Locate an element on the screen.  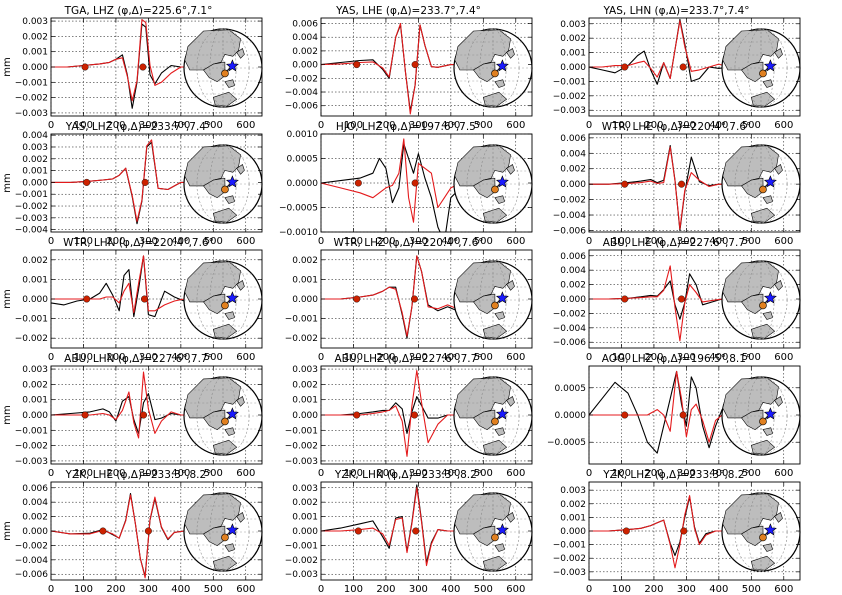
panel-title: HJO, LHZ (φ,Δ)=197.6°,7.5° is located at coordinates (408, 127).